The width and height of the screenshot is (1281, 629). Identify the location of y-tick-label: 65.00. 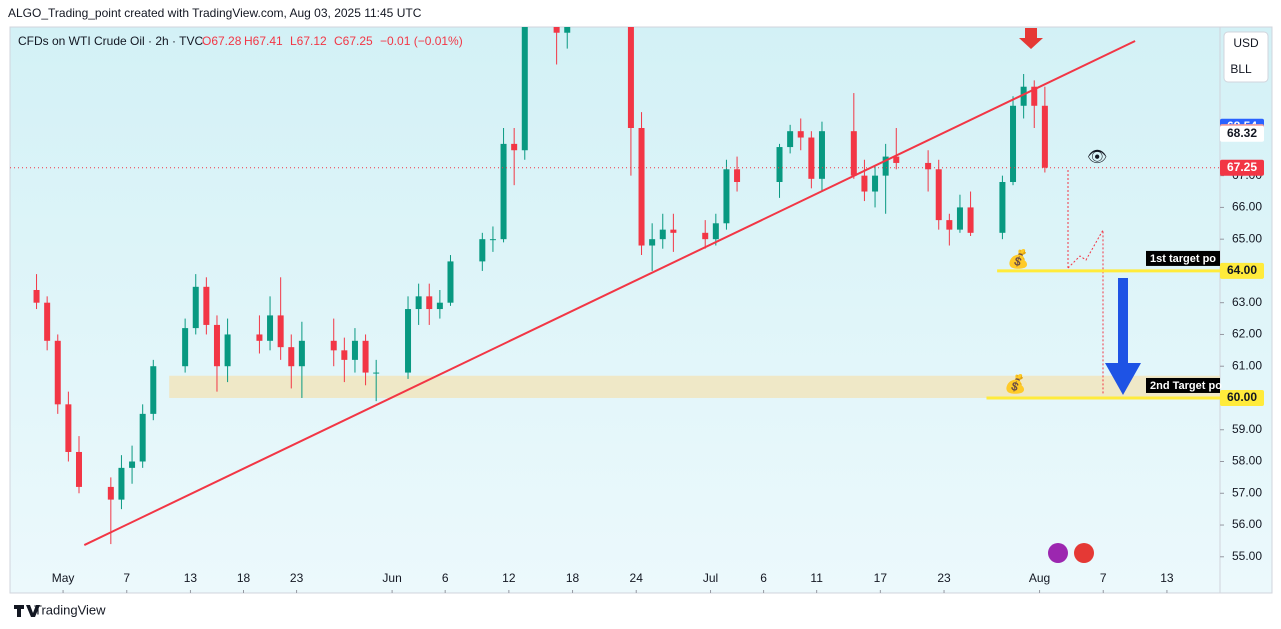
(1247, 238).